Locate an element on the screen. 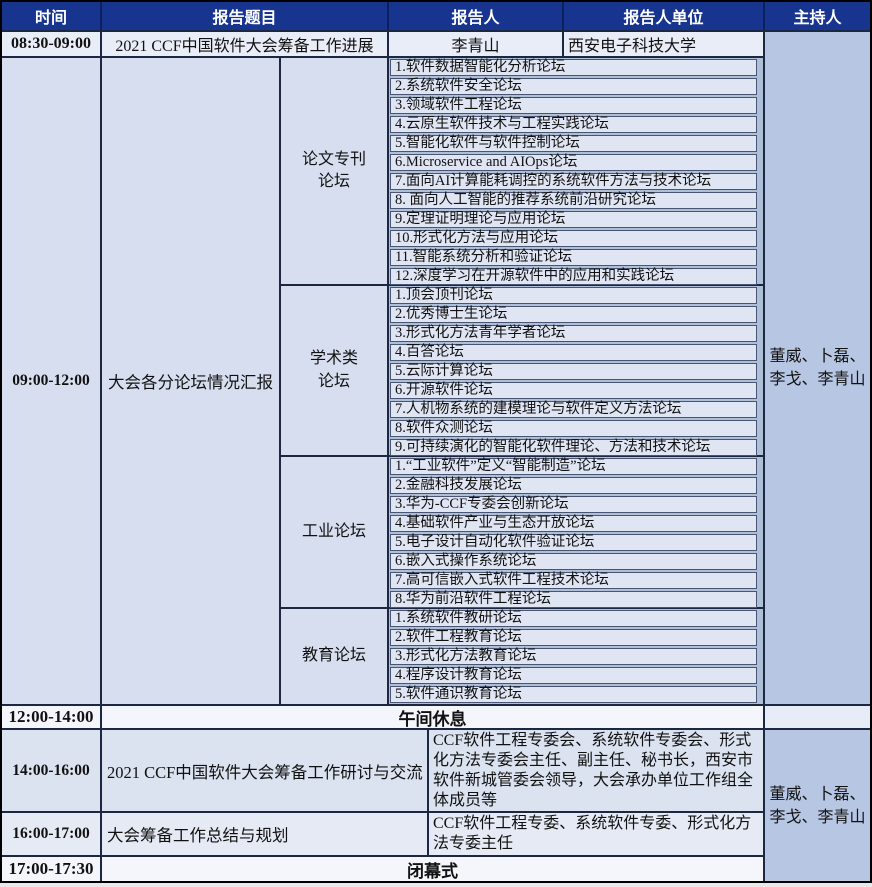  forum-item: 1.顶会顶刊论坛 is located at coordinates (573, 295).